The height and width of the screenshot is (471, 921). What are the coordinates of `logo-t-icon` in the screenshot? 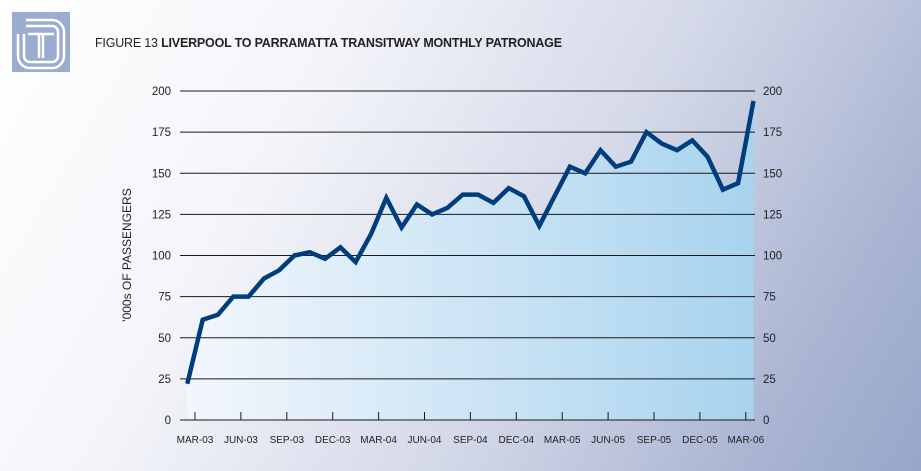 It's located at (41, 44).